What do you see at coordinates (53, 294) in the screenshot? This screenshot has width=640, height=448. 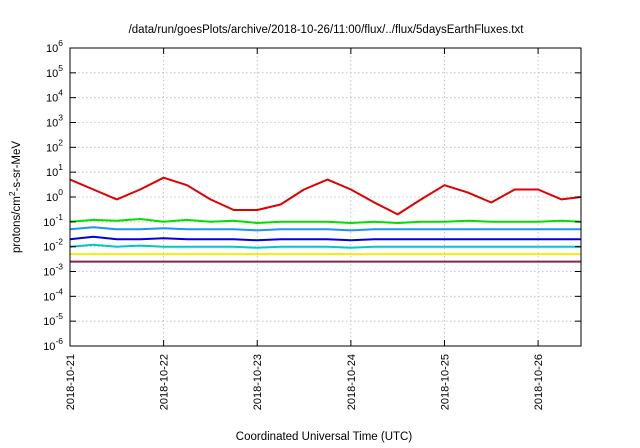 I see `y-tick-label: 10⁻⁴` at bounding box center [53, 294].